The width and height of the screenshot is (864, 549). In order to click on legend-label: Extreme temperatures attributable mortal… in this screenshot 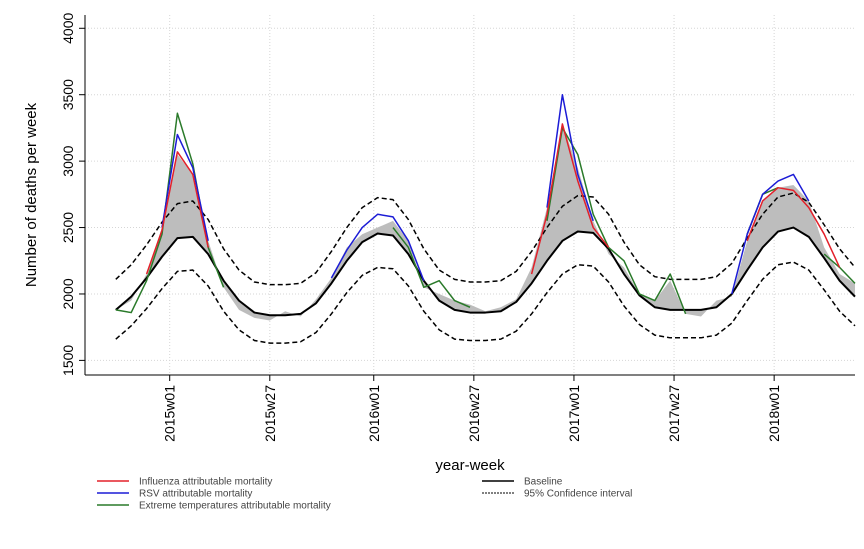, I will do `click(235, 506)`.